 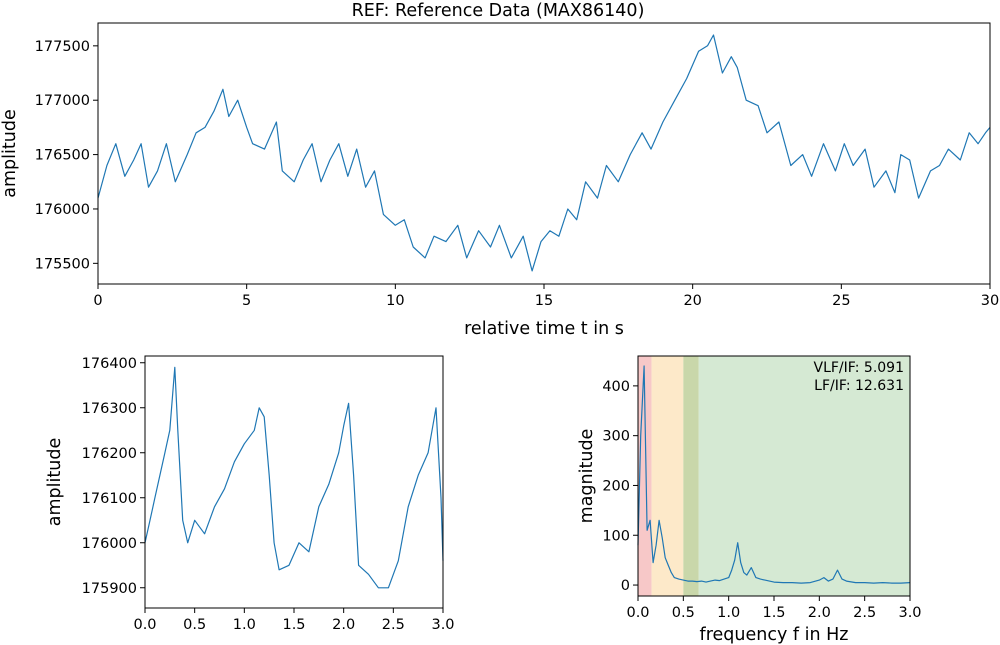 I want to click on x-tick-label: 25, so click(x=841, y=301).